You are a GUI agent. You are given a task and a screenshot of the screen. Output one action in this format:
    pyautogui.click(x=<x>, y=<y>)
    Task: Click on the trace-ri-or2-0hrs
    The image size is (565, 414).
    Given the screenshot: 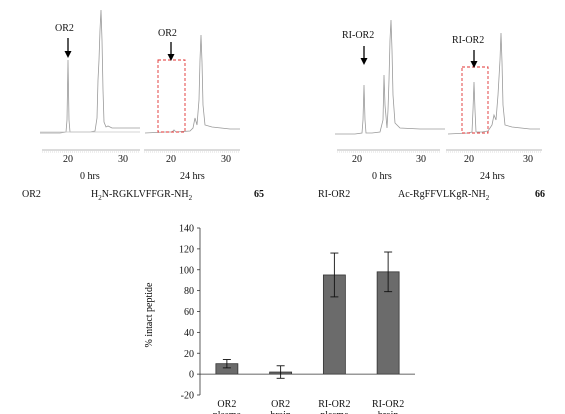 What is the action you would take?
    pyautogui.click(x=390, y=77)
    